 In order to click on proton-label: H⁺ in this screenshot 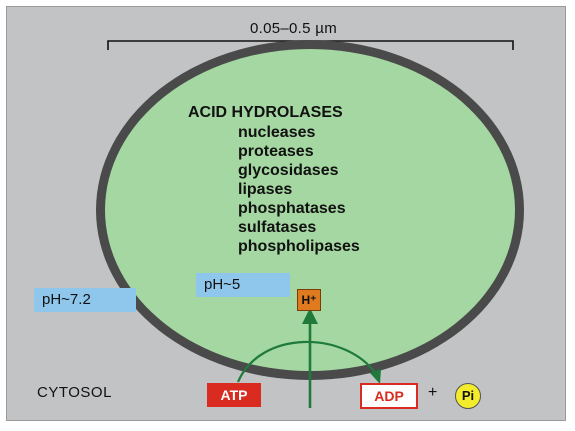, I will do `click(309, 300)`.